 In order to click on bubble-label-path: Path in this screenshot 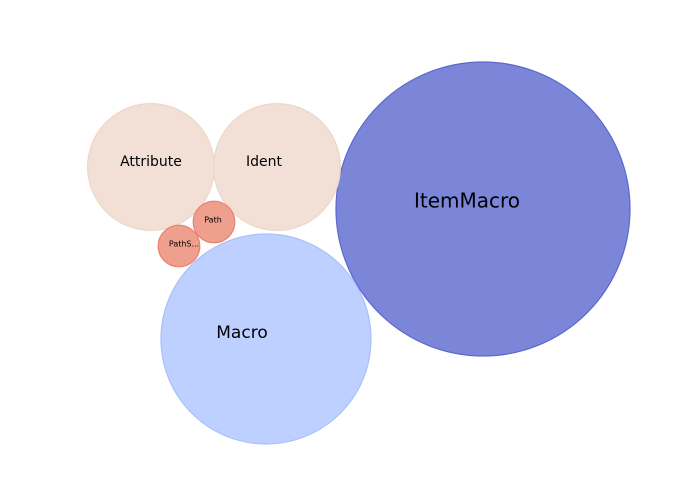, I will do `click(213, 220)`.